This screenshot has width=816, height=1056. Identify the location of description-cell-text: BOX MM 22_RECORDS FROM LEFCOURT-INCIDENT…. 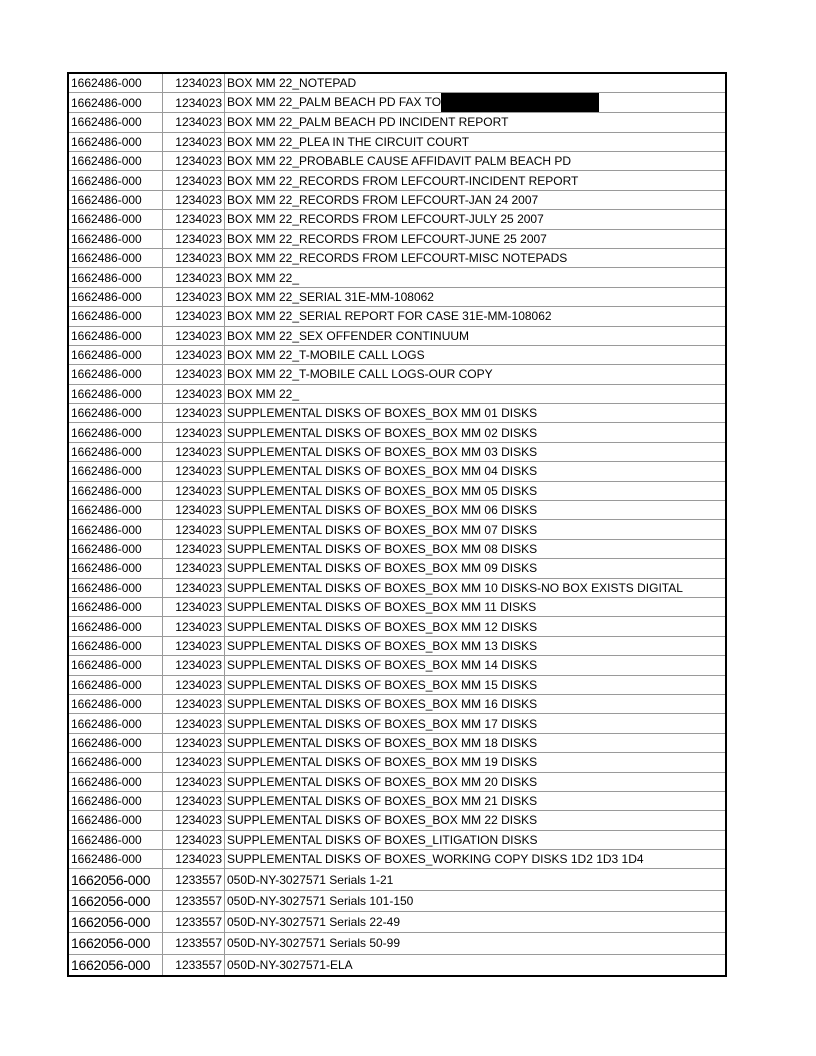
(403, 180).